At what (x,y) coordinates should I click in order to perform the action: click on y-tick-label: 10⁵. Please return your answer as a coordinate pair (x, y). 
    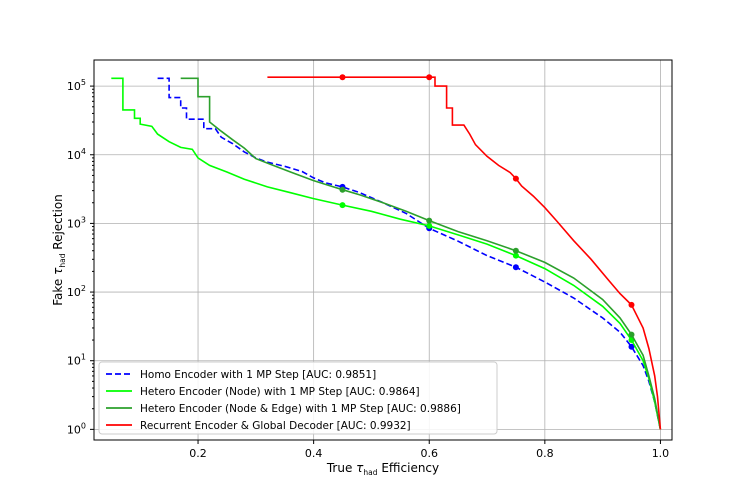
    Looking at the image, I should click on (76, 85).